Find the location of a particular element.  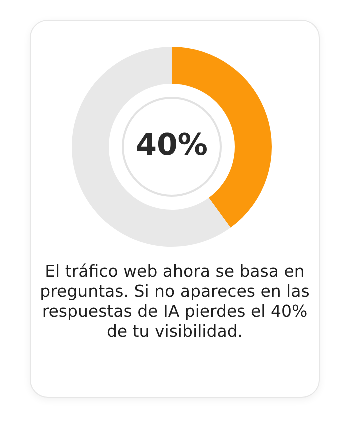

text: El tráfico web ahora se basa en preguntas. Si no apareces en las respuestas de IA pierdes el 40% de tu visibilidad. is located at coordinates (175, 302).